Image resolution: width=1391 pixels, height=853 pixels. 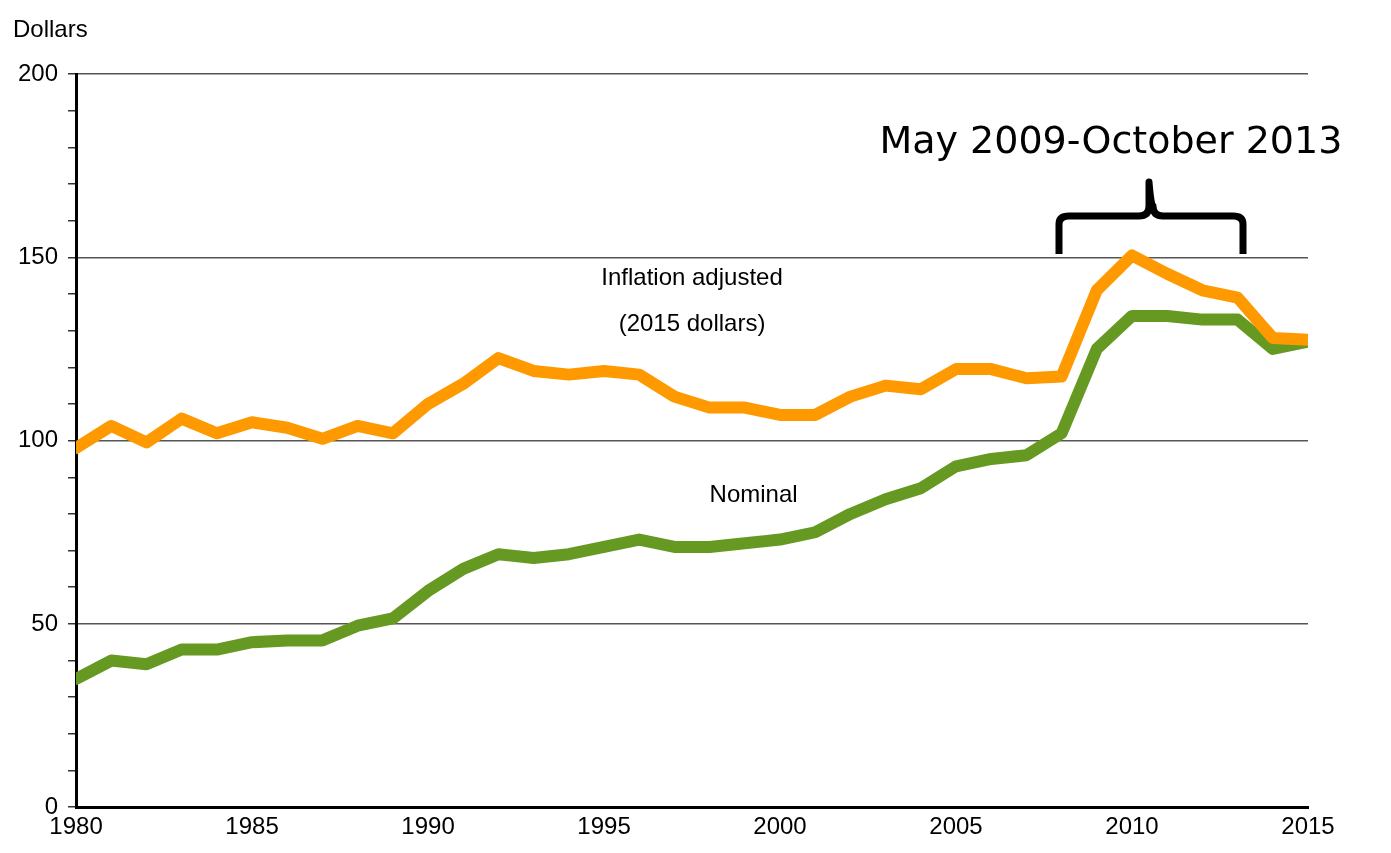 What do you see at coordinates (428, 826) in the screenshot?
I see `x-tick-label: 1990` at bounding box center [428, 826].